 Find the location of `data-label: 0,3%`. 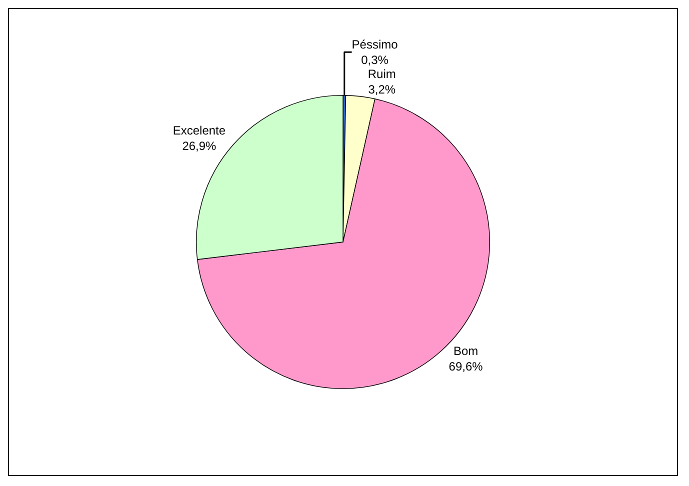

data-label: 0,3% is located at coordinates (375, 59).